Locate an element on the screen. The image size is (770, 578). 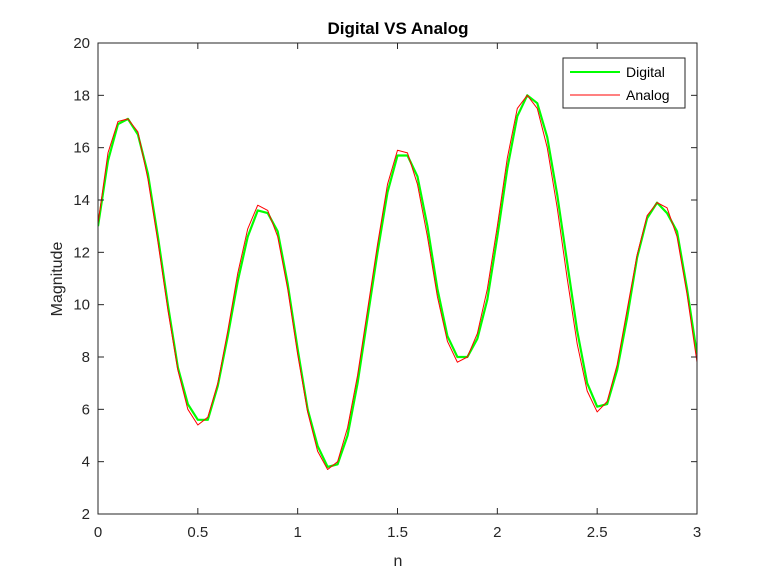
y-tick-label: 18 is located at coordinates (81, 95).